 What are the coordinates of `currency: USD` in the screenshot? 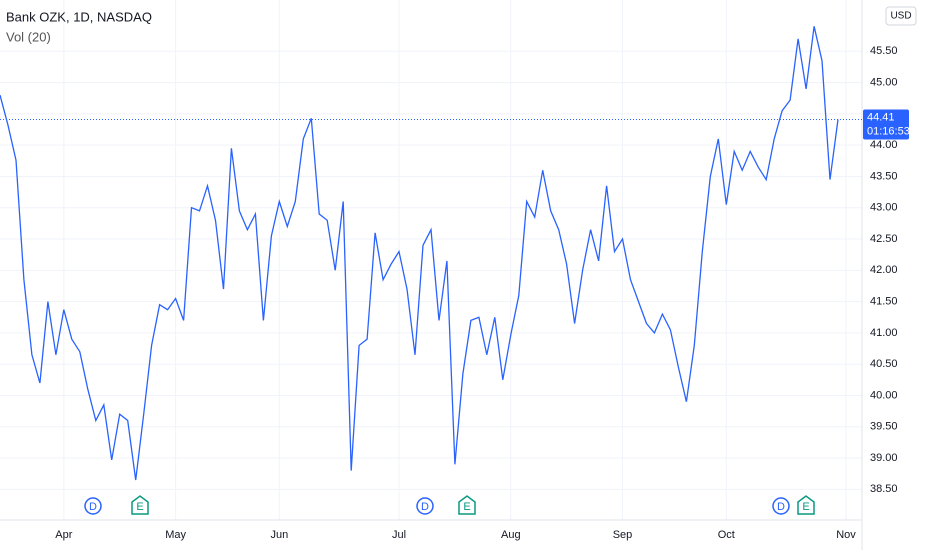 It's located at (900, 16).